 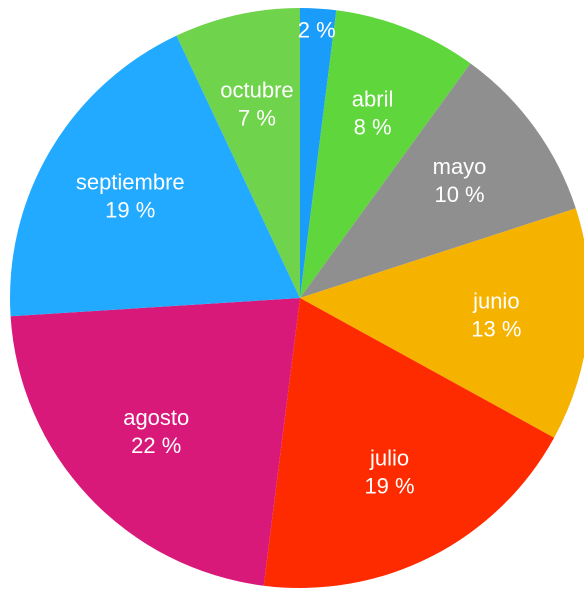 I want to click on slice-label: mayo, so click(x=460, y=166).